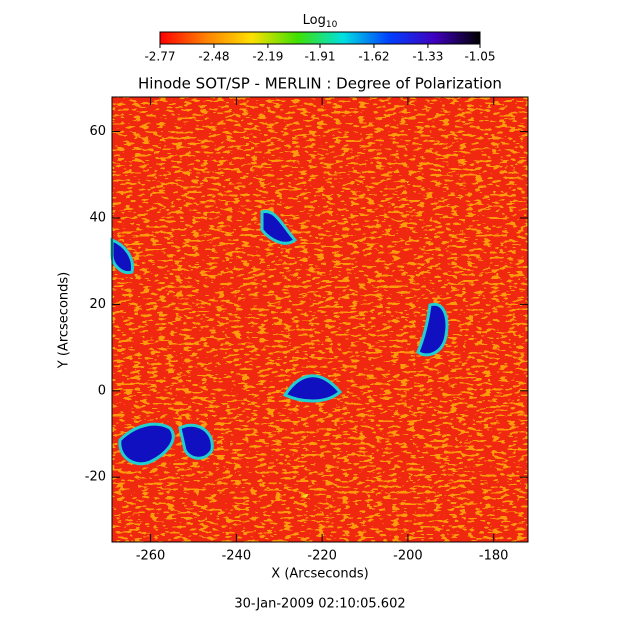 The height and width of the screenshot is (644, 640). I want to click on x-tick-label: -240, so click(237, 556).